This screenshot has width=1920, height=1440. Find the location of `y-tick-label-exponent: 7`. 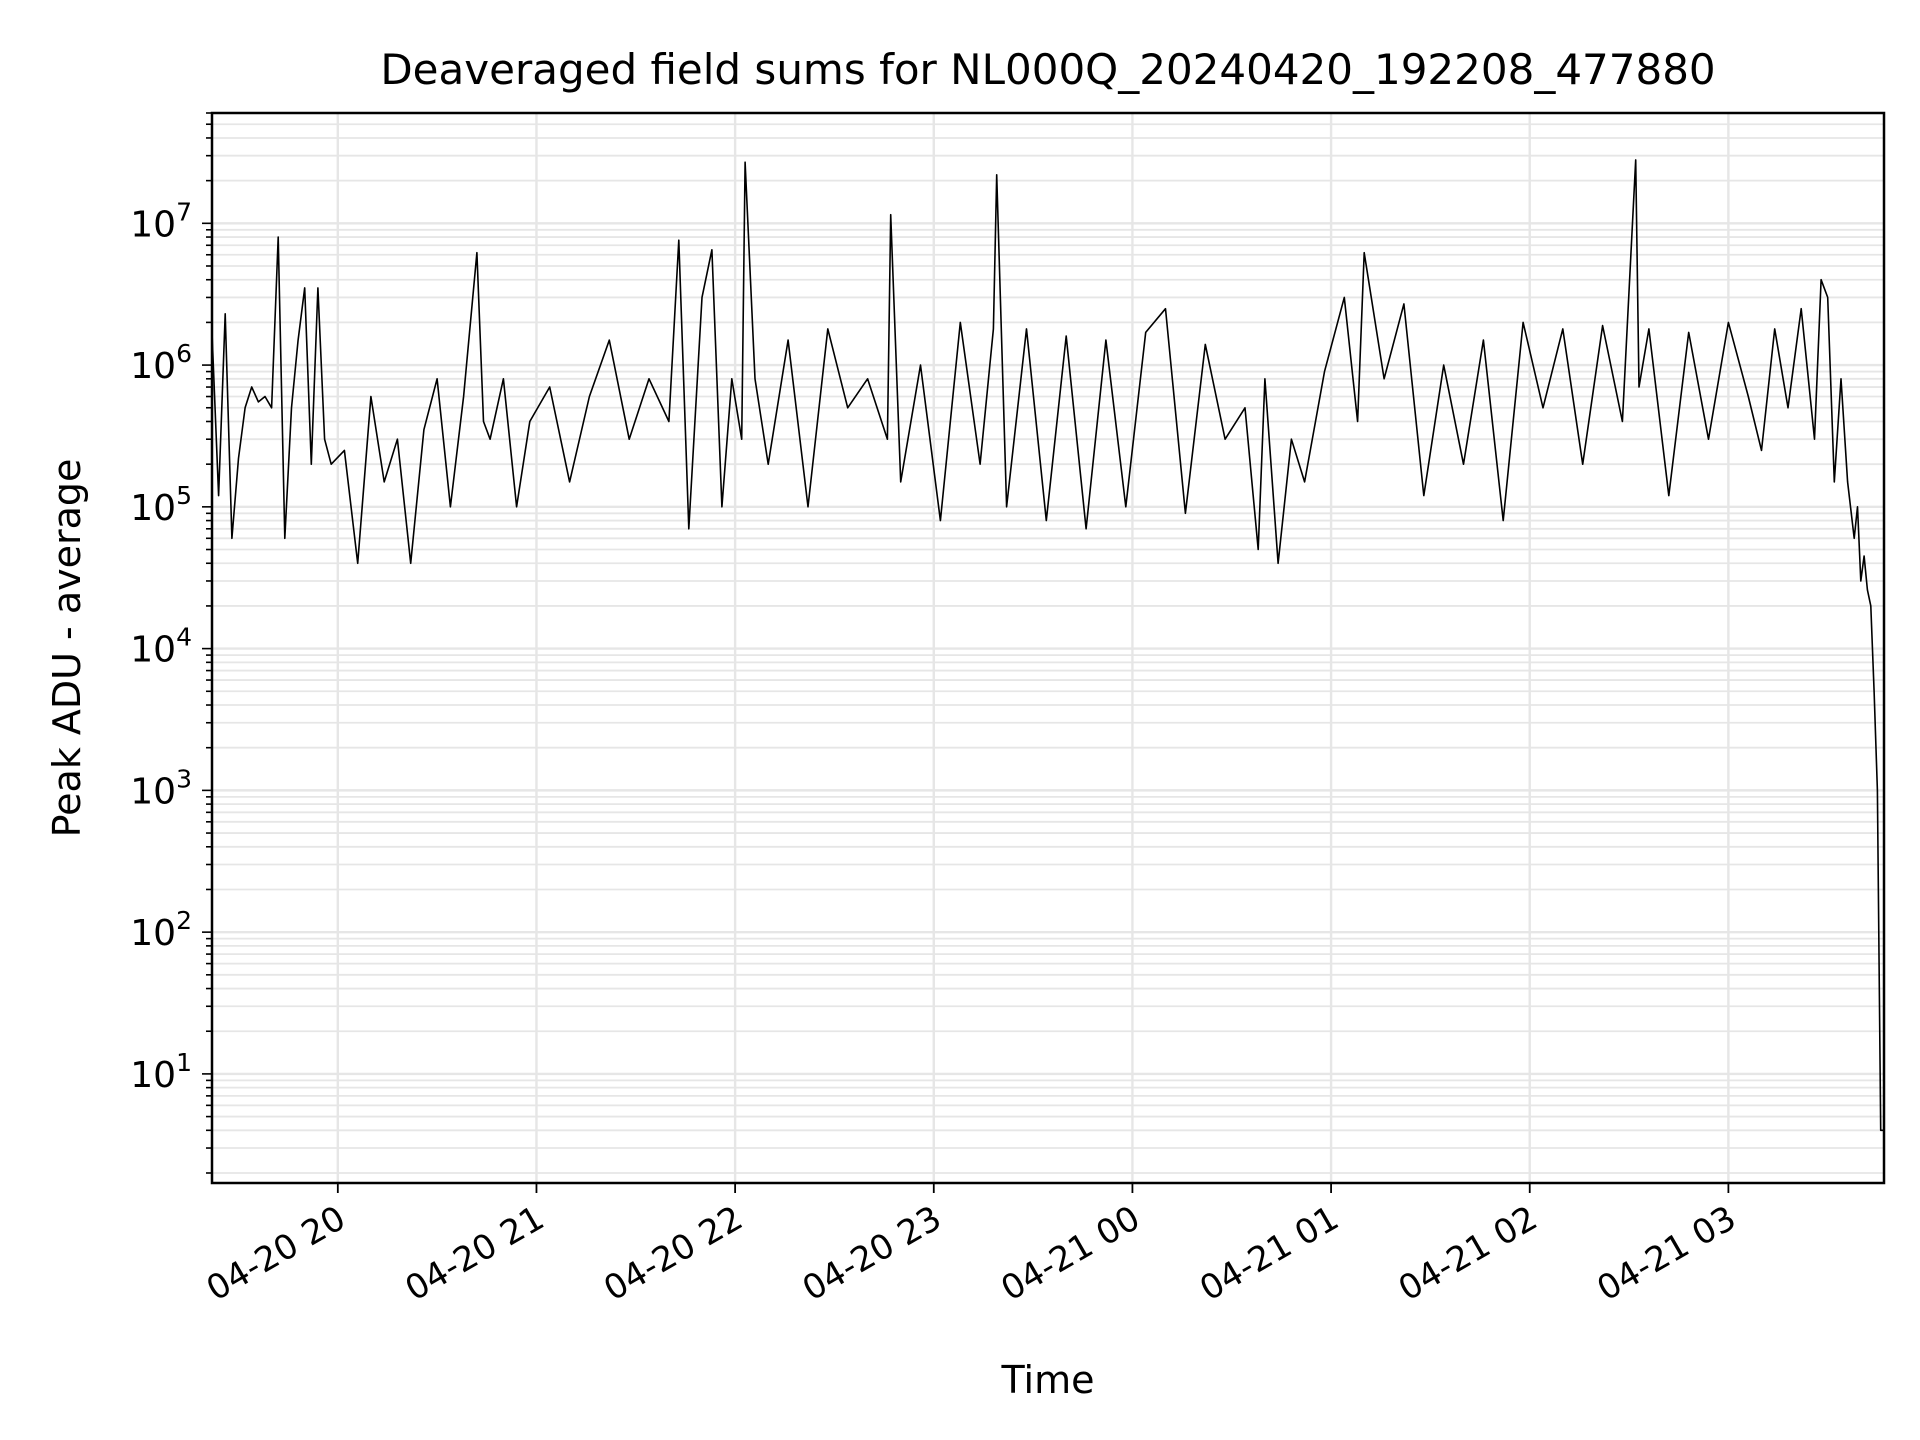

y-tick-label-exponent: 7 is located at coordinates (184, 211).